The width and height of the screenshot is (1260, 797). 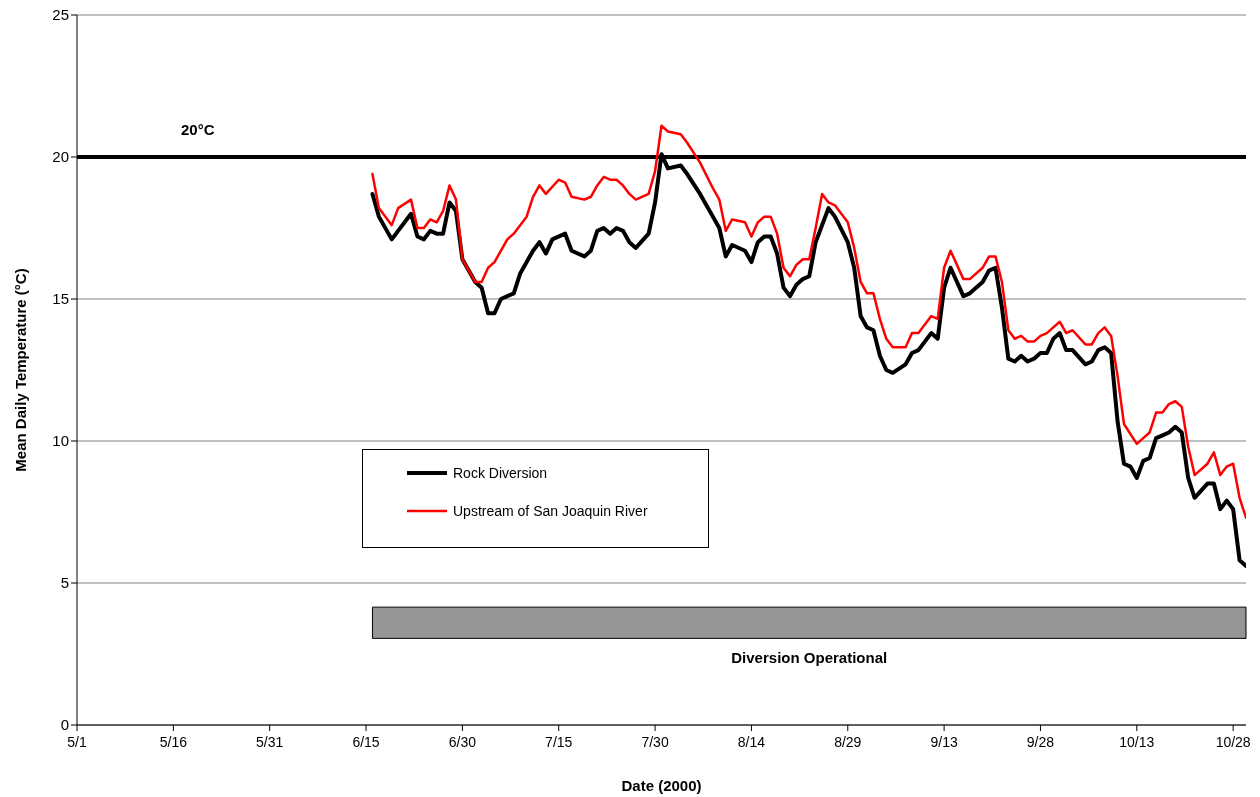 I want to click on x-tick-label: 7/15, so click(x=559, y=741).